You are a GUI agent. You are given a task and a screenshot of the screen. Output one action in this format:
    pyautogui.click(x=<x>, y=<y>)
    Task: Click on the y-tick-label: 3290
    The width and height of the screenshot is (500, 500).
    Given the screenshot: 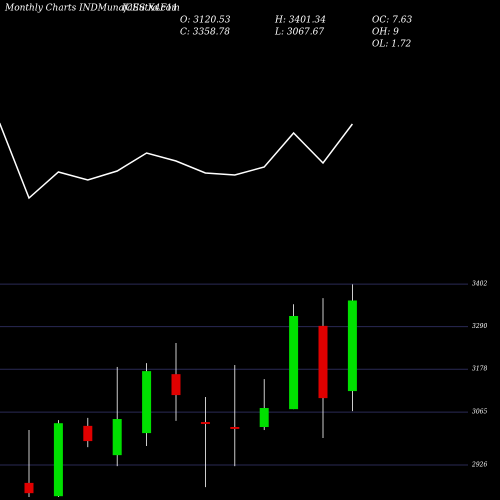 What is the action you would take?
    pyautogui.click(x=479, y=326)
    